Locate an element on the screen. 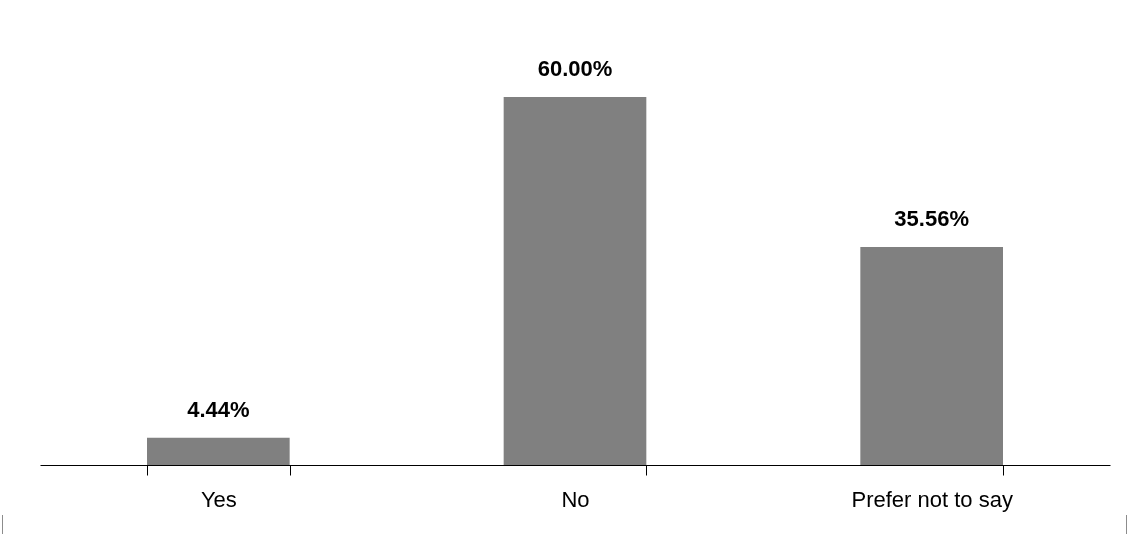 The image size is (1131, 534). x-tick-label: Prefer not to say is located at coordinates (932, 499).